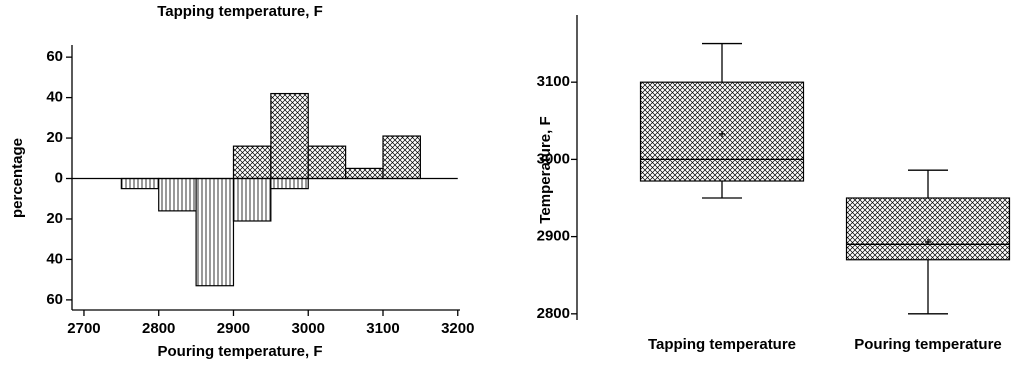 This screenshot has height=371, width=1032. What do you see at coordinates (457, 328) in the screenshot?
I see `x-tick-label: 3200` at bounding box center [457, 328].